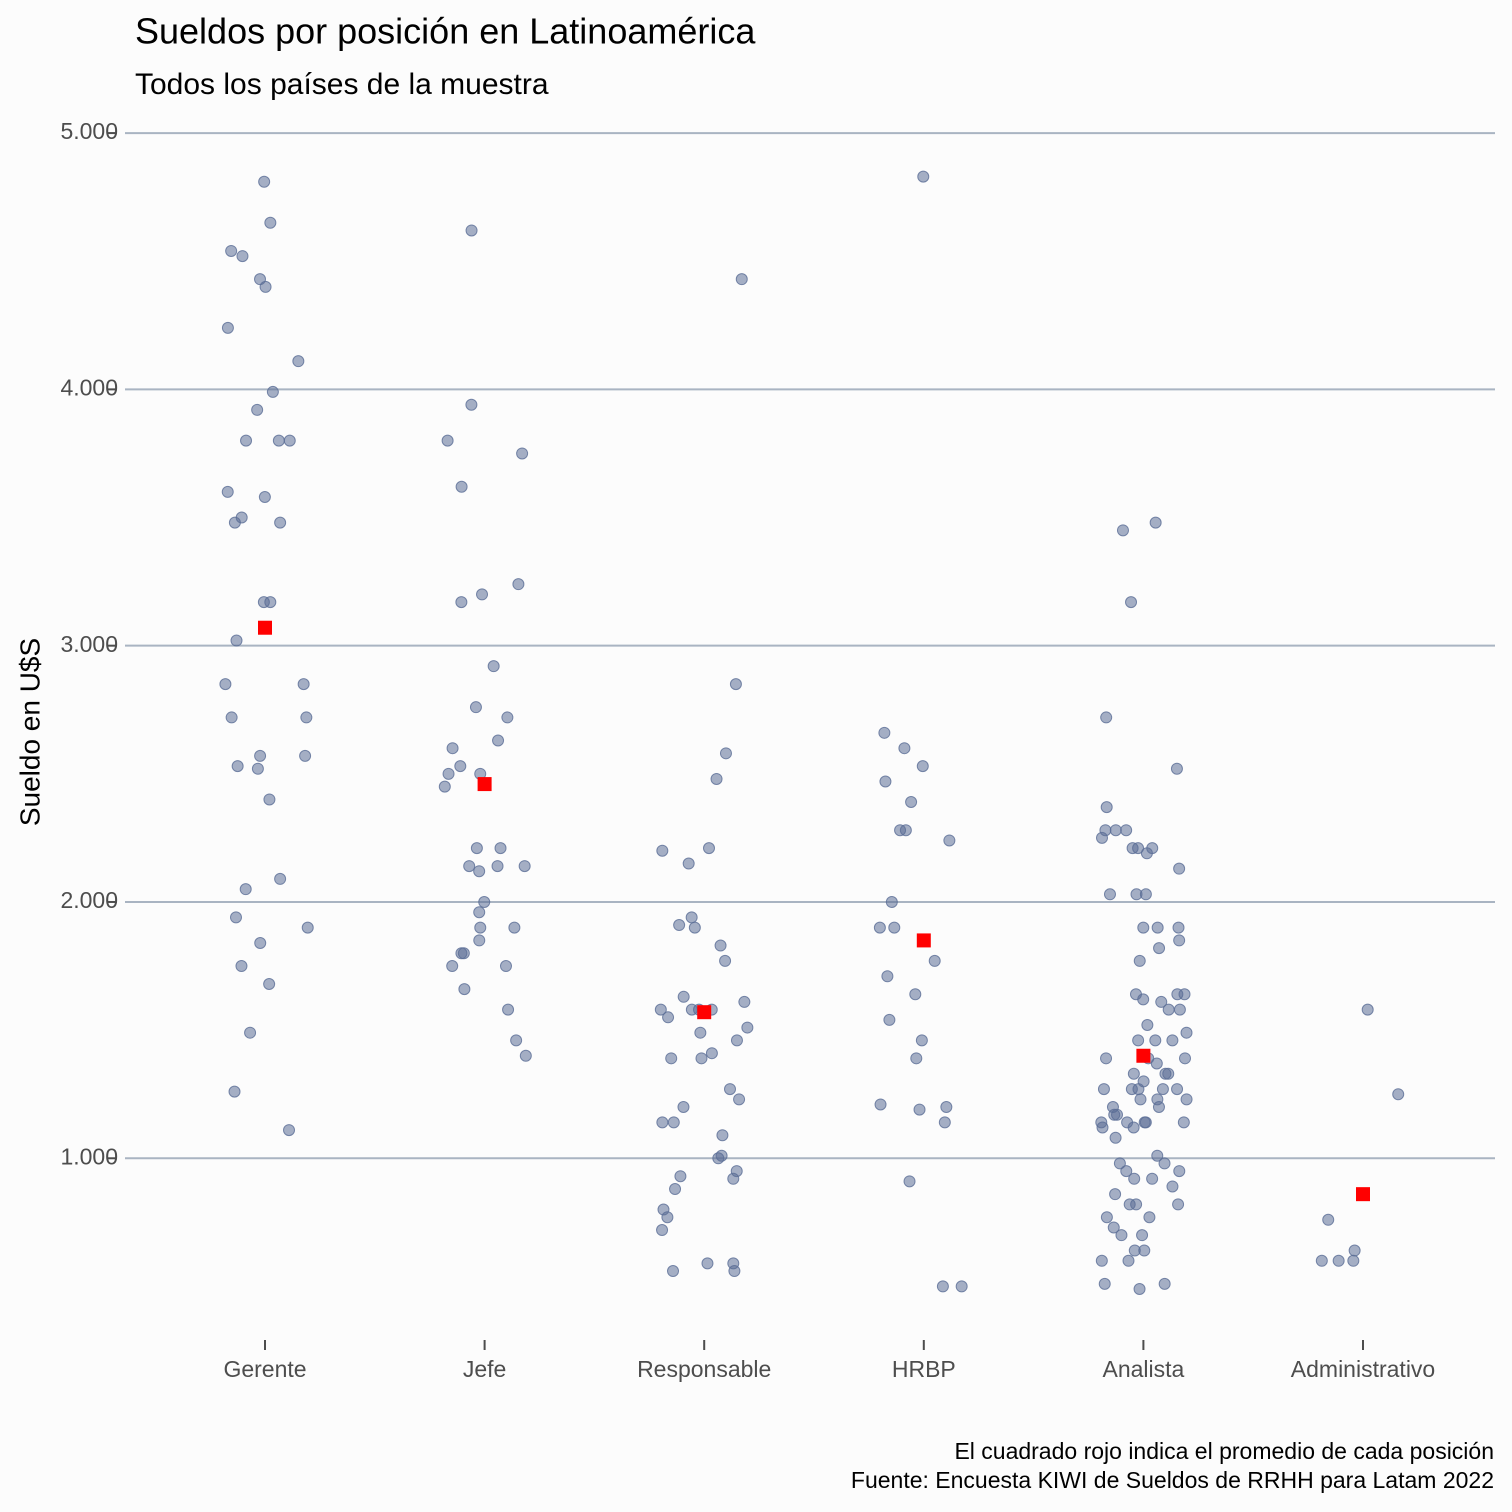  Describe the element at coordinates (29, 732) in the screenshot. I see `y-axis-label: Sueldo en U$S` at that location.